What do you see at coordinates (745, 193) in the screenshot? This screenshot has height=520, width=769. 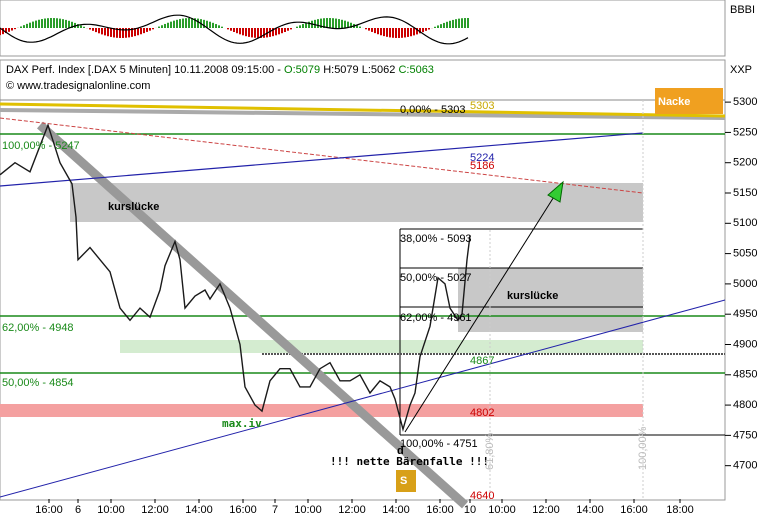 I see `y-tick-label: 5150` at bounding box center [745, 193].